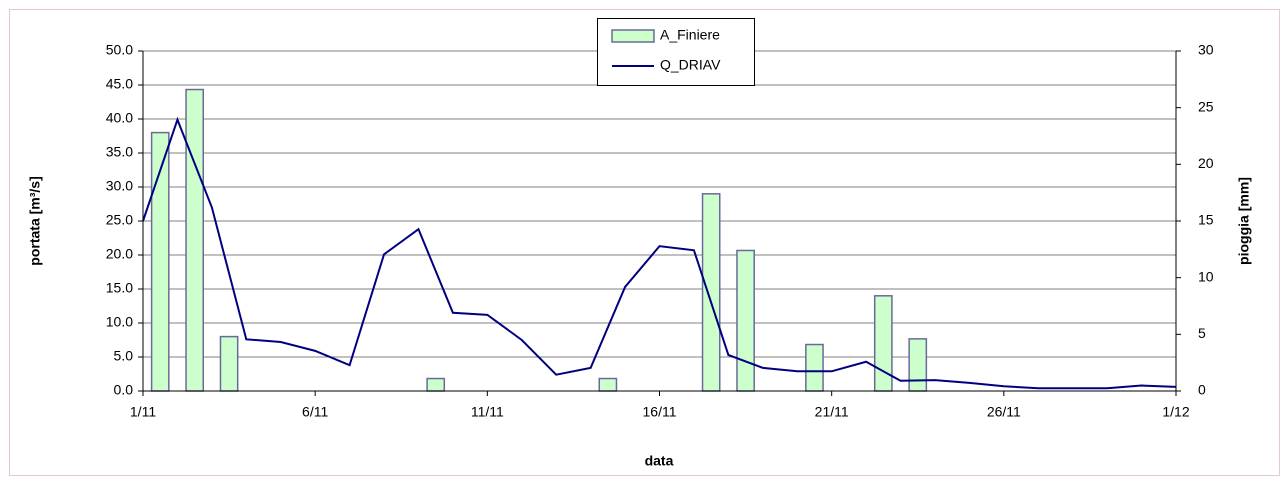 Image resolution: width=1288 pixels, height=483 pixels. What do you see at coordinates (633, 36) in the screenshot?
I see `legend-swatch` at bounding box center [633, 36].